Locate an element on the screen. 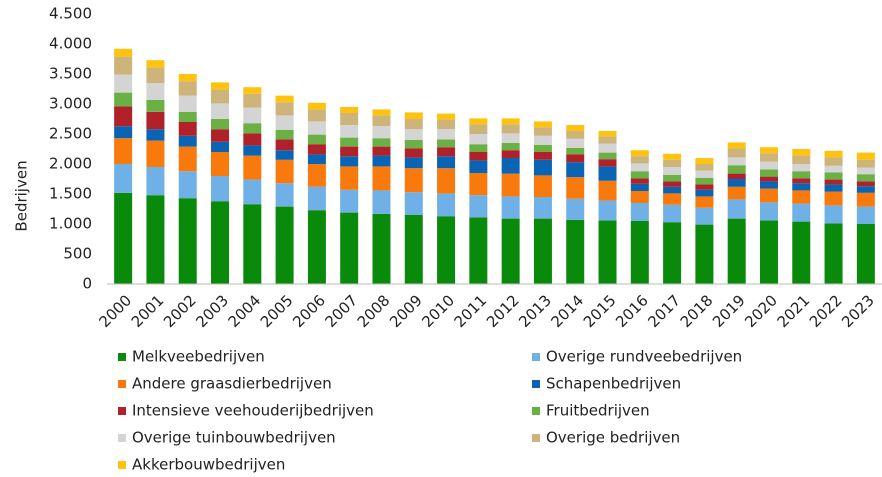 The width and height of the screenshot is (882, 477). x-tick-label: 2000 is located at coordinates (115, 311).